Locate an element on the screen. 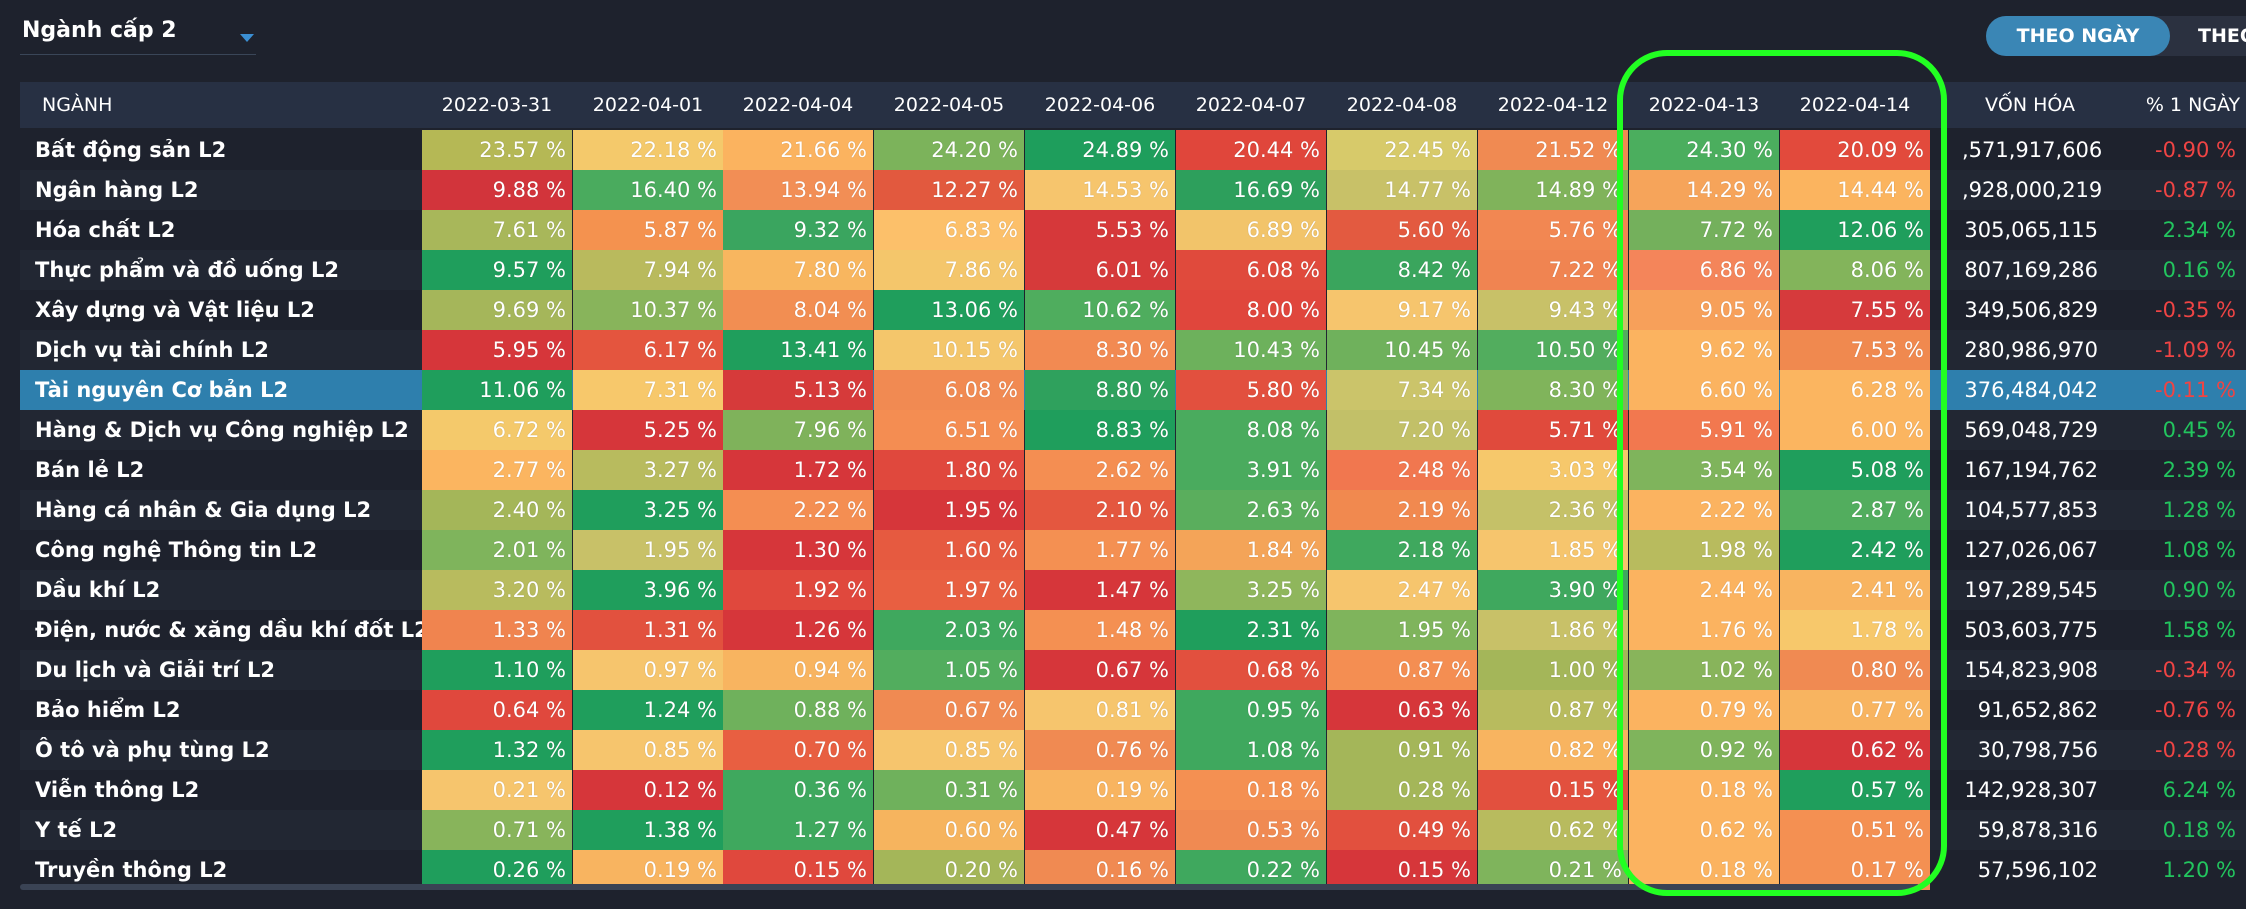 This screenshot has height=909, width=2246. industry-name: Hóa chất L2 is located at coordinates (105, 230).